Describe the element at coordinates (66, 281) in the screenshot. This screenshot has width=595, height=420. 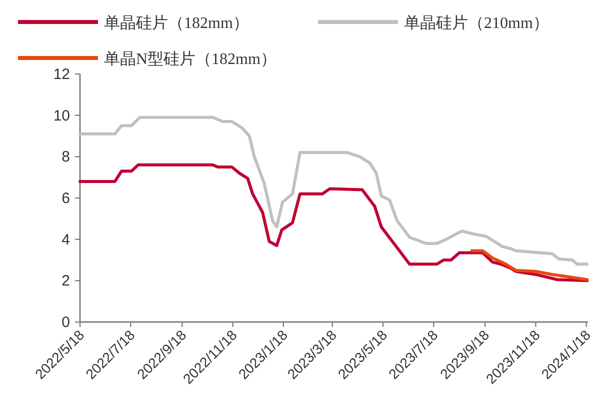
I see `y-tick-label: 2` at that location.